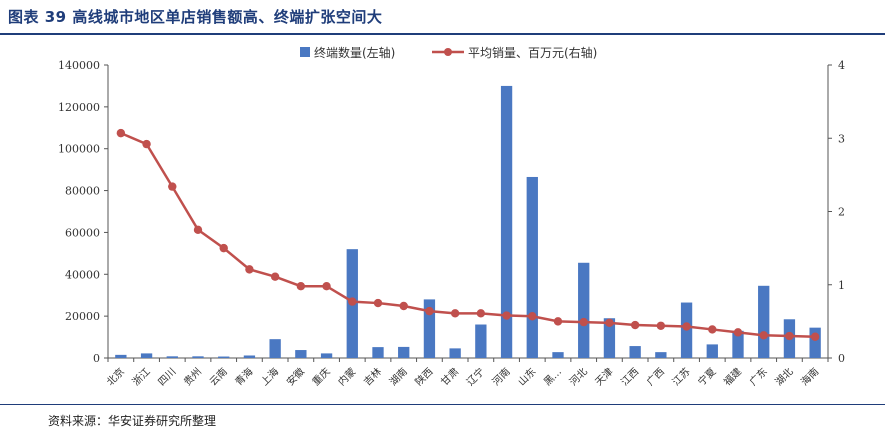 This screenshot has width=885, height=438. Describe the element at coordinates (305, 52) in the screenshot. I see `legend-bar-swatch` at that location.